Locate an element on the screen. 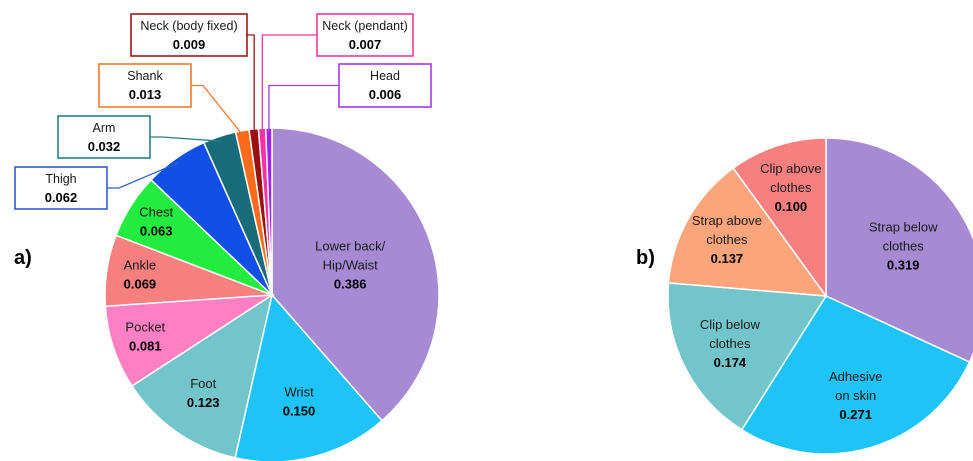 The height and width of the screenshot is (461, 973). slice-label-adhesive-on-skin: Adhesive on skin is located at coordinates (855, 386).